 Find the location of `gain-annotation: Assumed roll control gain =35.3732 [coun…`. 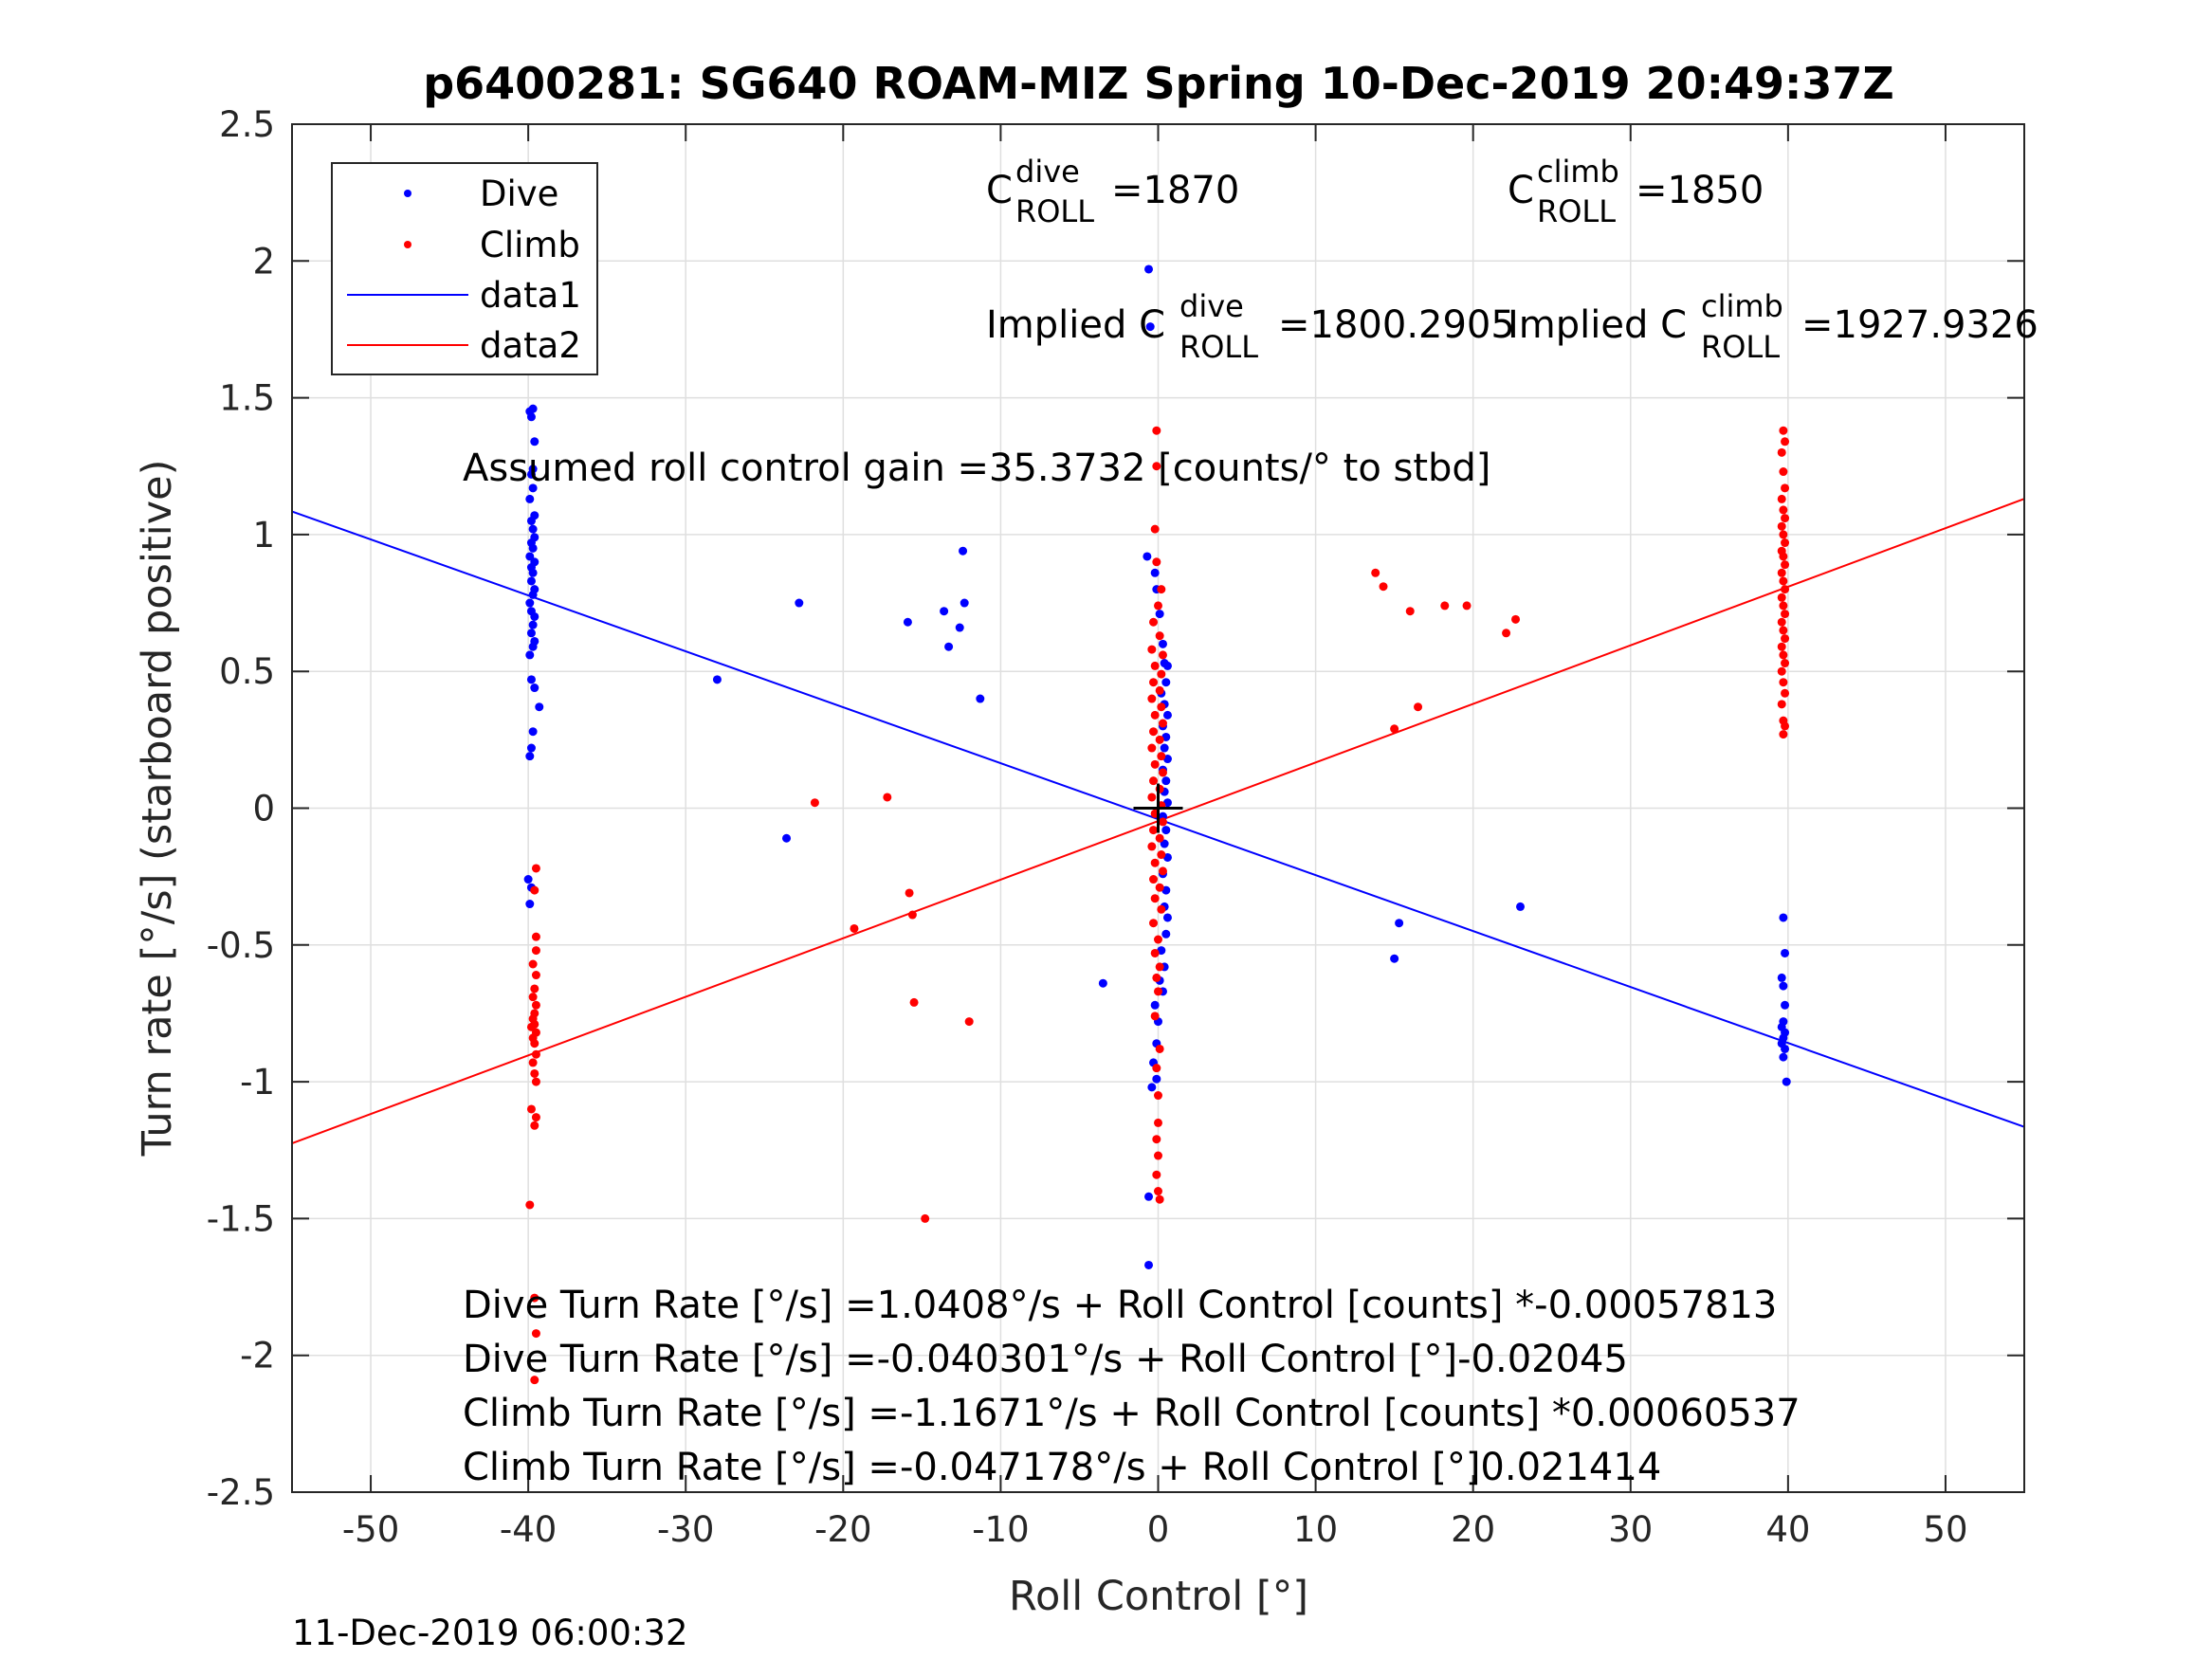

gain-annotation: Assumed roll control gain =35.3732 [coun… is located at coordinates (976, 468).